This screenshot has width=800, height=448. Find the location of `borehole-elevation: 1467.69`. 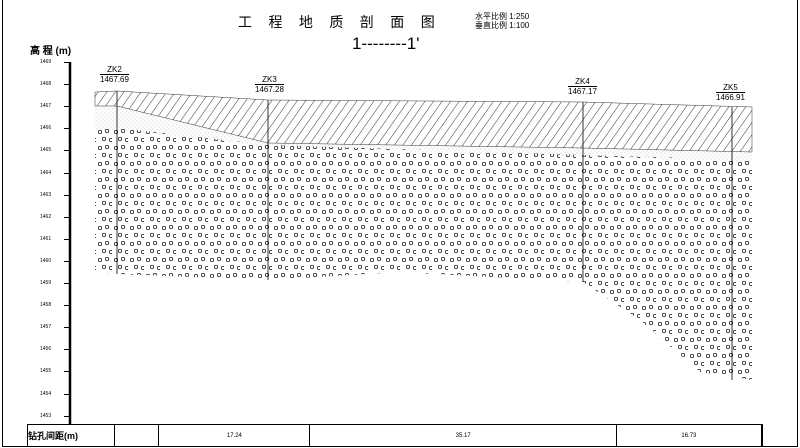

borehole-elevation: 1467.69 is located at coordinates (114, 79).